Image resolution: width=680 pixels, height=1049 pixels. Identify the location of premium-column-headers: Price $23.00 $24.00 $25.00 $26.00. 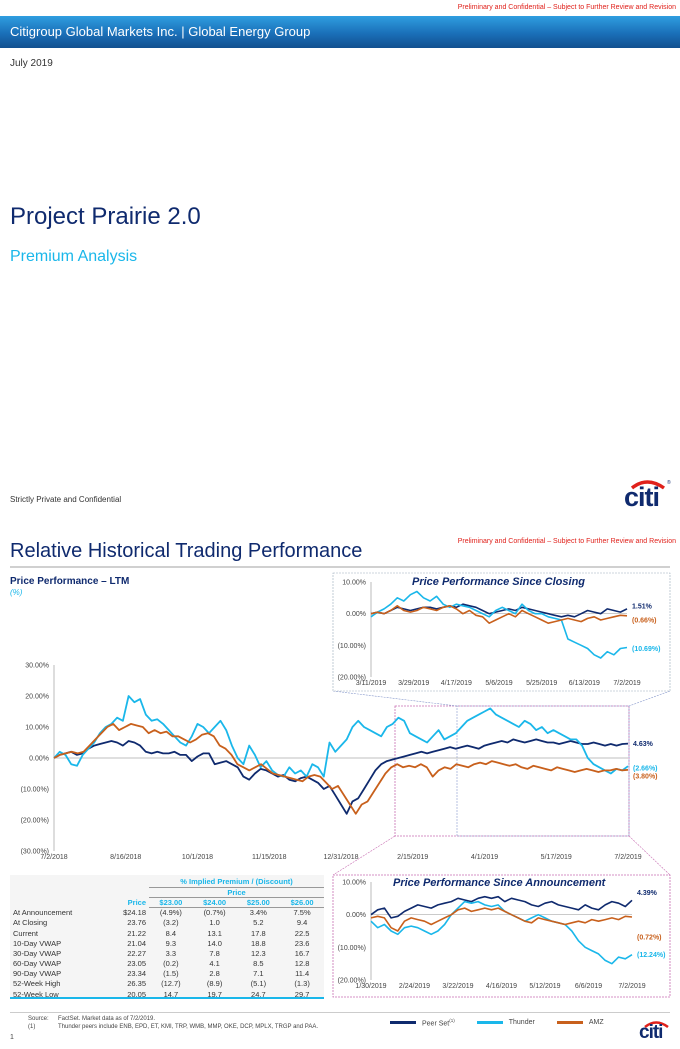
(167, 903).